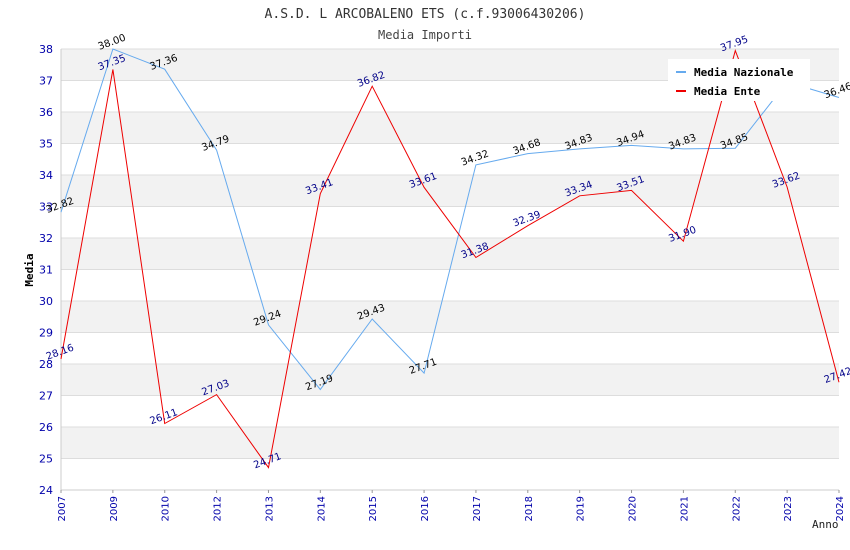 This screenshot has width=850, height=550. Describe the element at coordinates (46, 49) in the screenshot. I see `y-tick-label: 38` at that location.